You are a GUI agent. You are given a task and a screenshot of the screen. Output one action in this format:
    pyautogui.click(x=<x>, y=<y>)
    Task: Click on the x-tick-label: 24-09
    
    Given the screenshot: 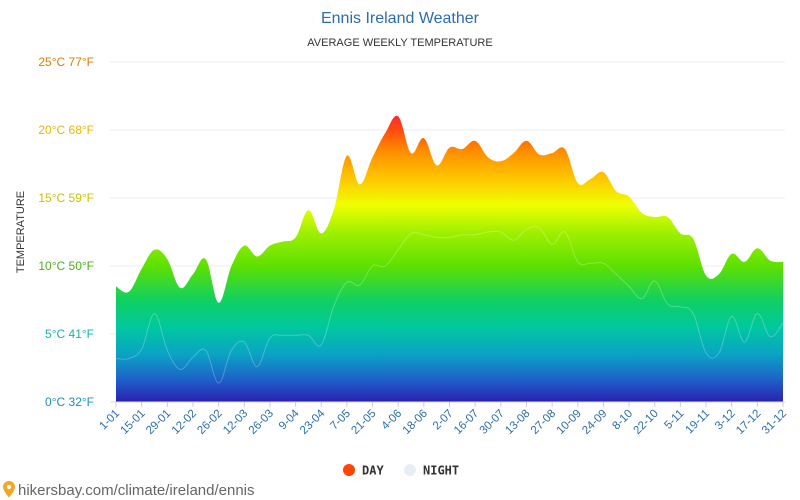 What is the action you would take?
    pyautogui.click(x=594, y=422)
    